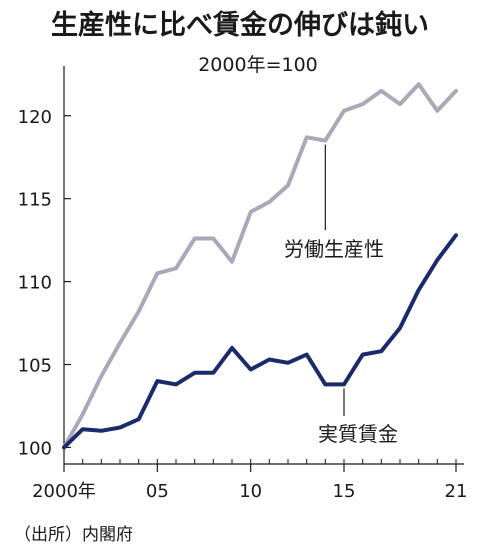 The image size is (480, 557). Describe the element at coordinates (250, 491) in the screenshot. I see `x-tick-label: 10` at that location.